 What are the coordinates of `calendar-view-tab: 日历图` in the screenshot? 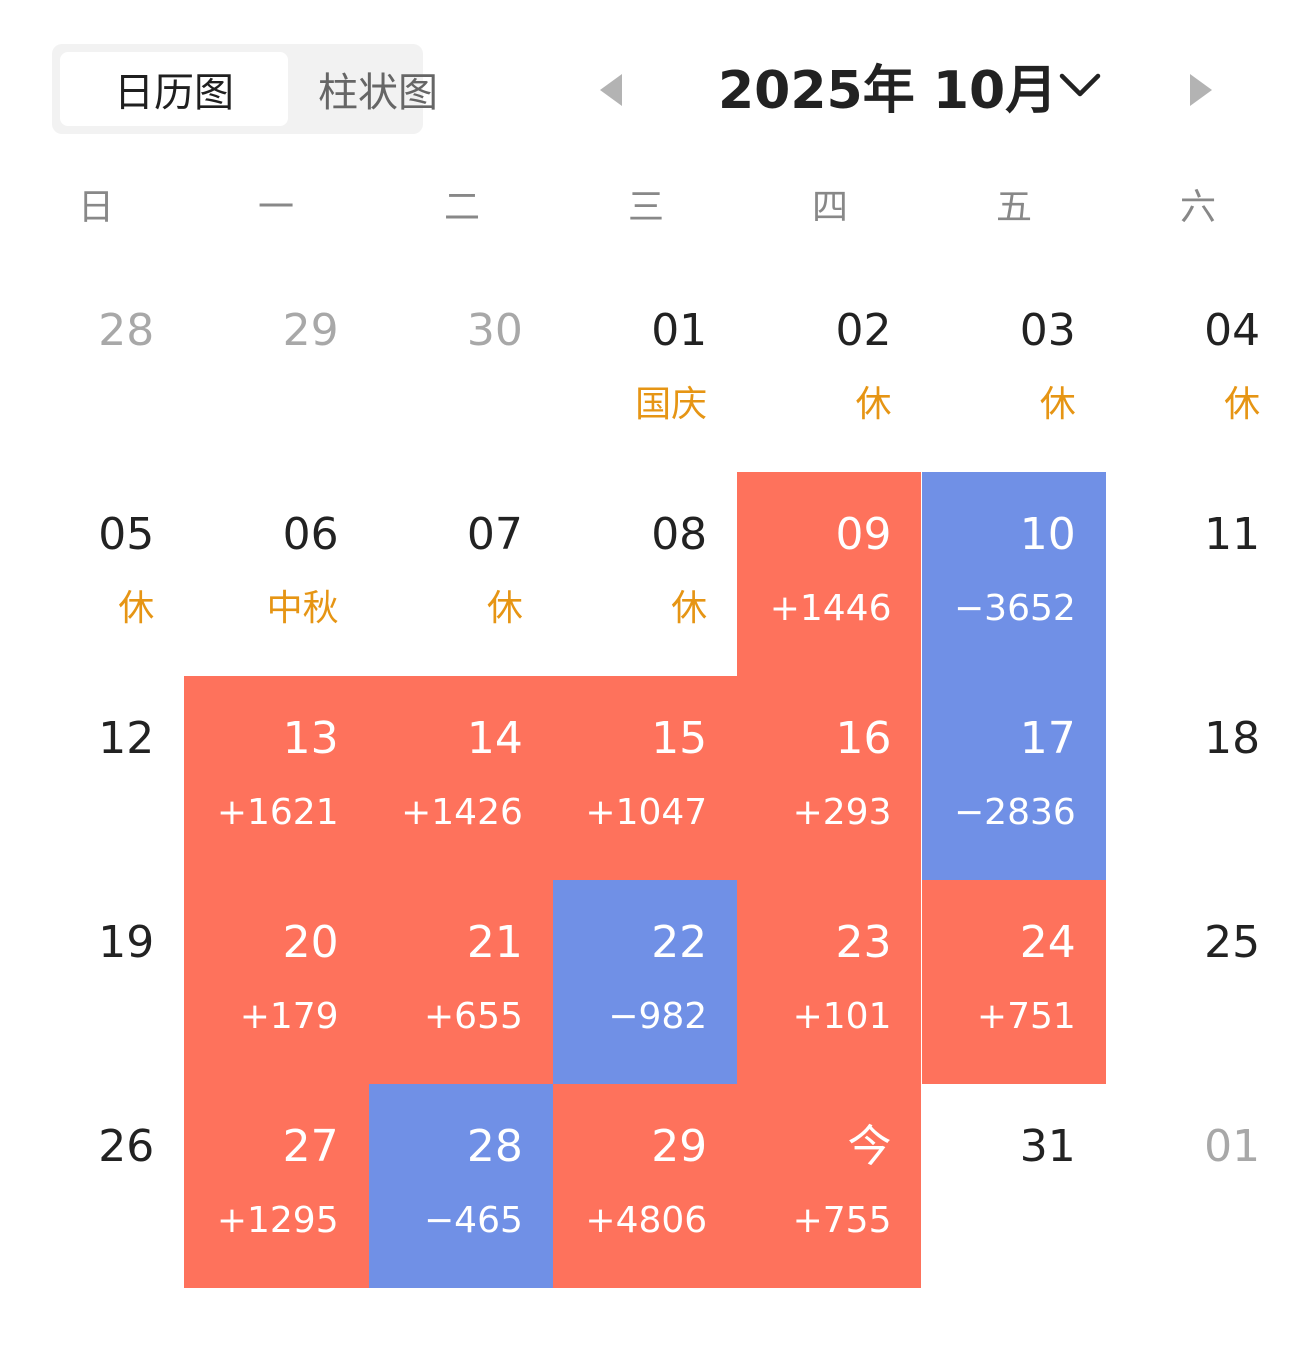 It's located at (174, 89).